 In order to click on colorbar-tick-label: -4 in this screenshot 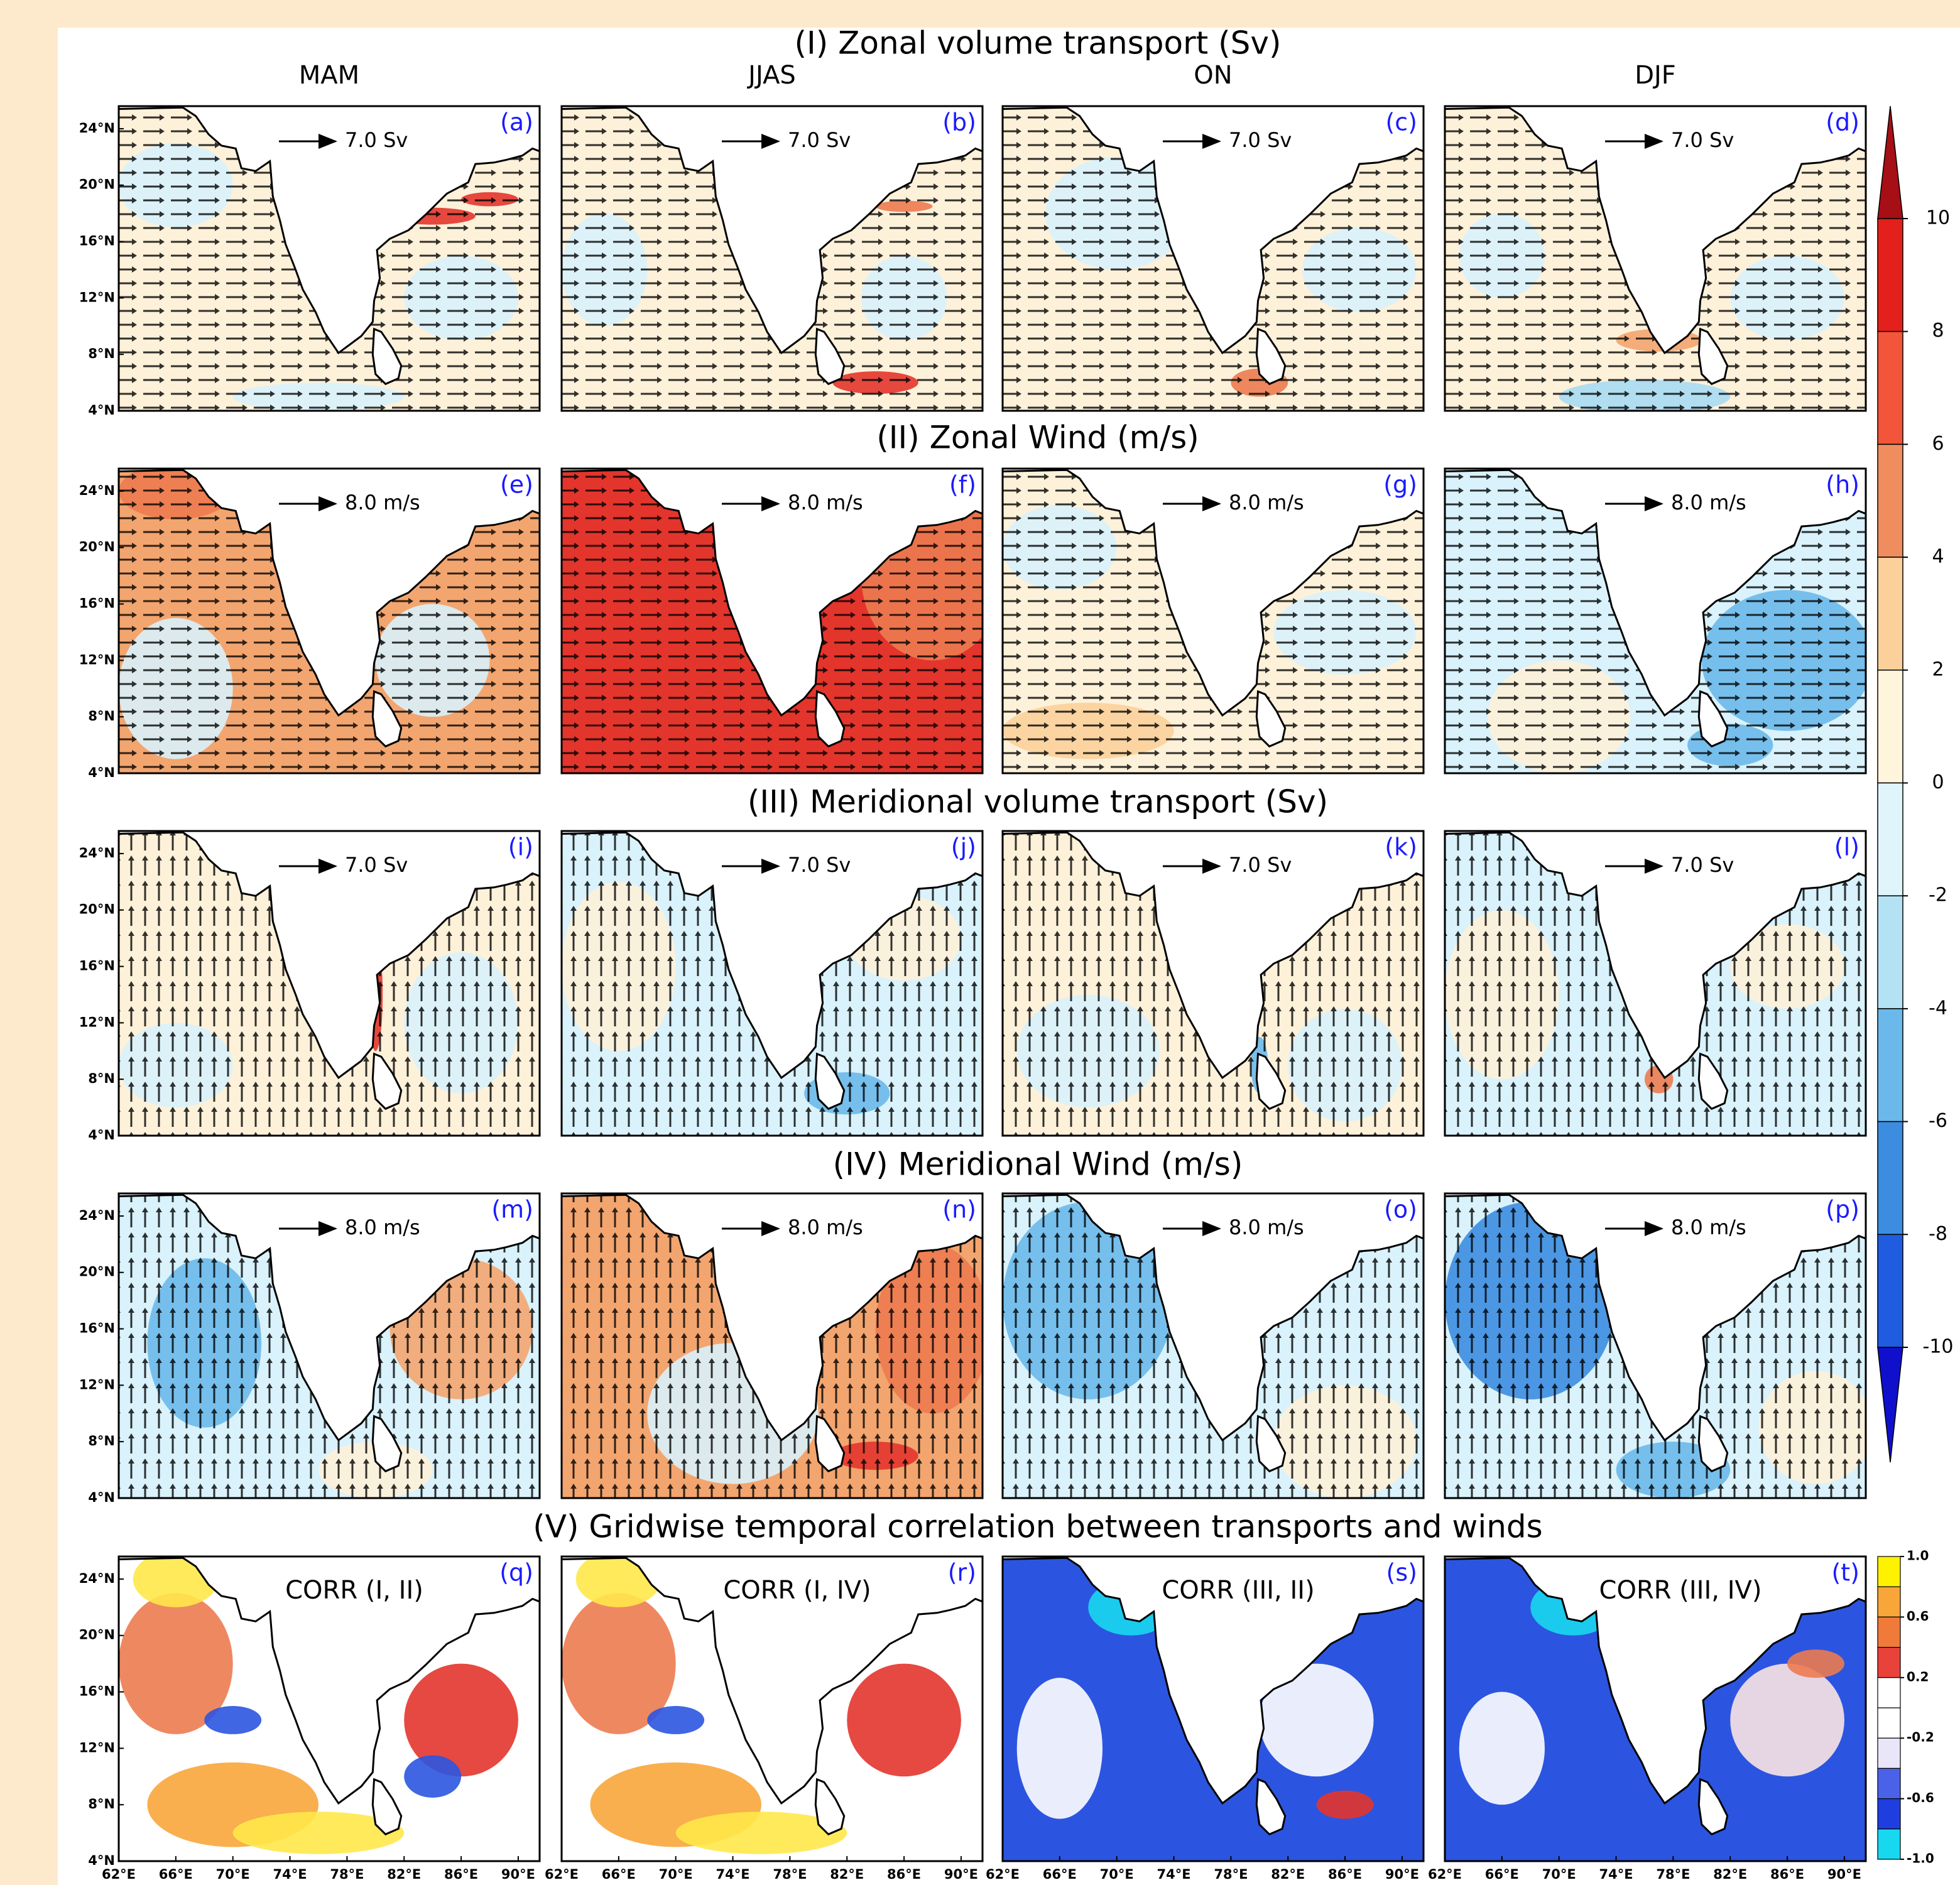, I will do `click(1938, 1008)`.